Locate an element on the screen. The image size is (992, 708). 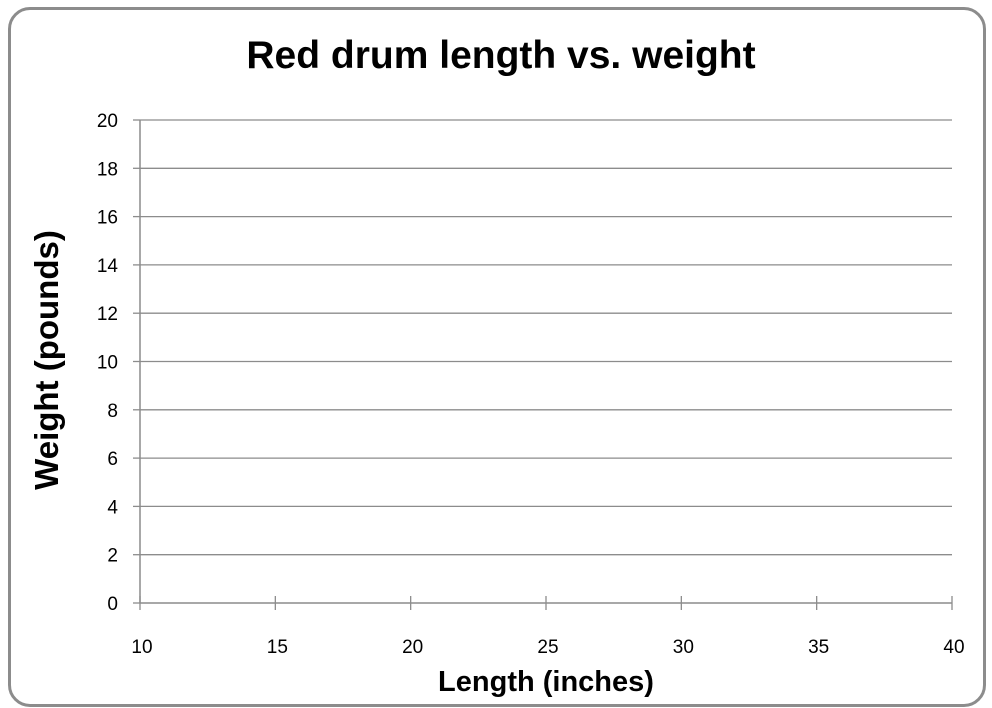
y-tick-label: 20 is located at coordinates (107, 121).